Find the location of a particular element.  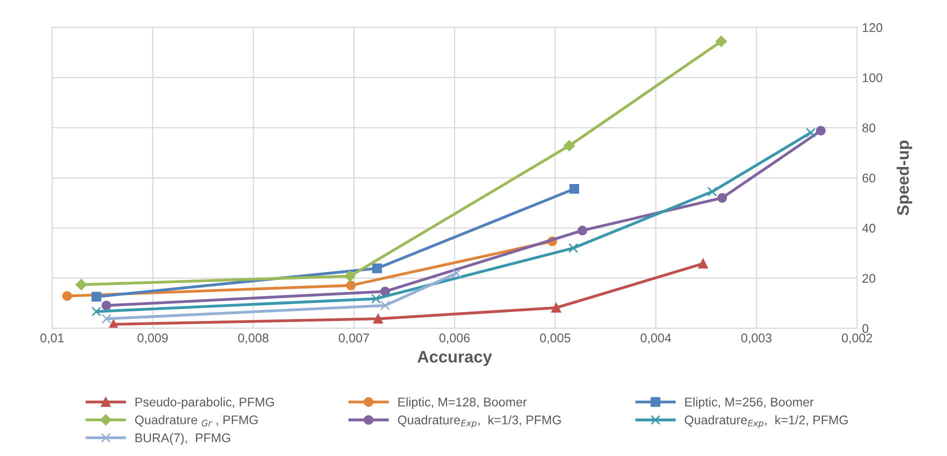

y-tick-label: 40 is located at coordinates (869, 228).